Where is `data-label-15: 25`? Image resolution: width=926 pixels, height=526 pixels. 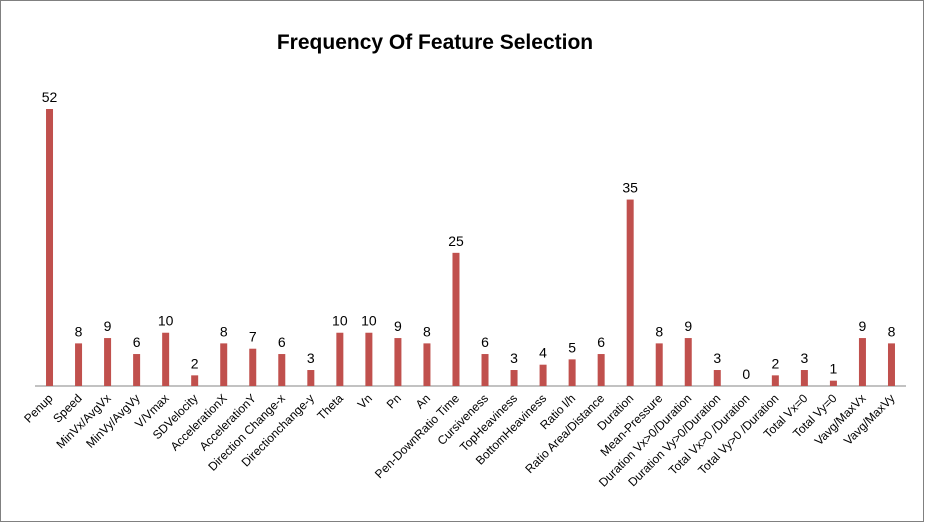
data-label-15: 25 is located at coordinates (456, 241).